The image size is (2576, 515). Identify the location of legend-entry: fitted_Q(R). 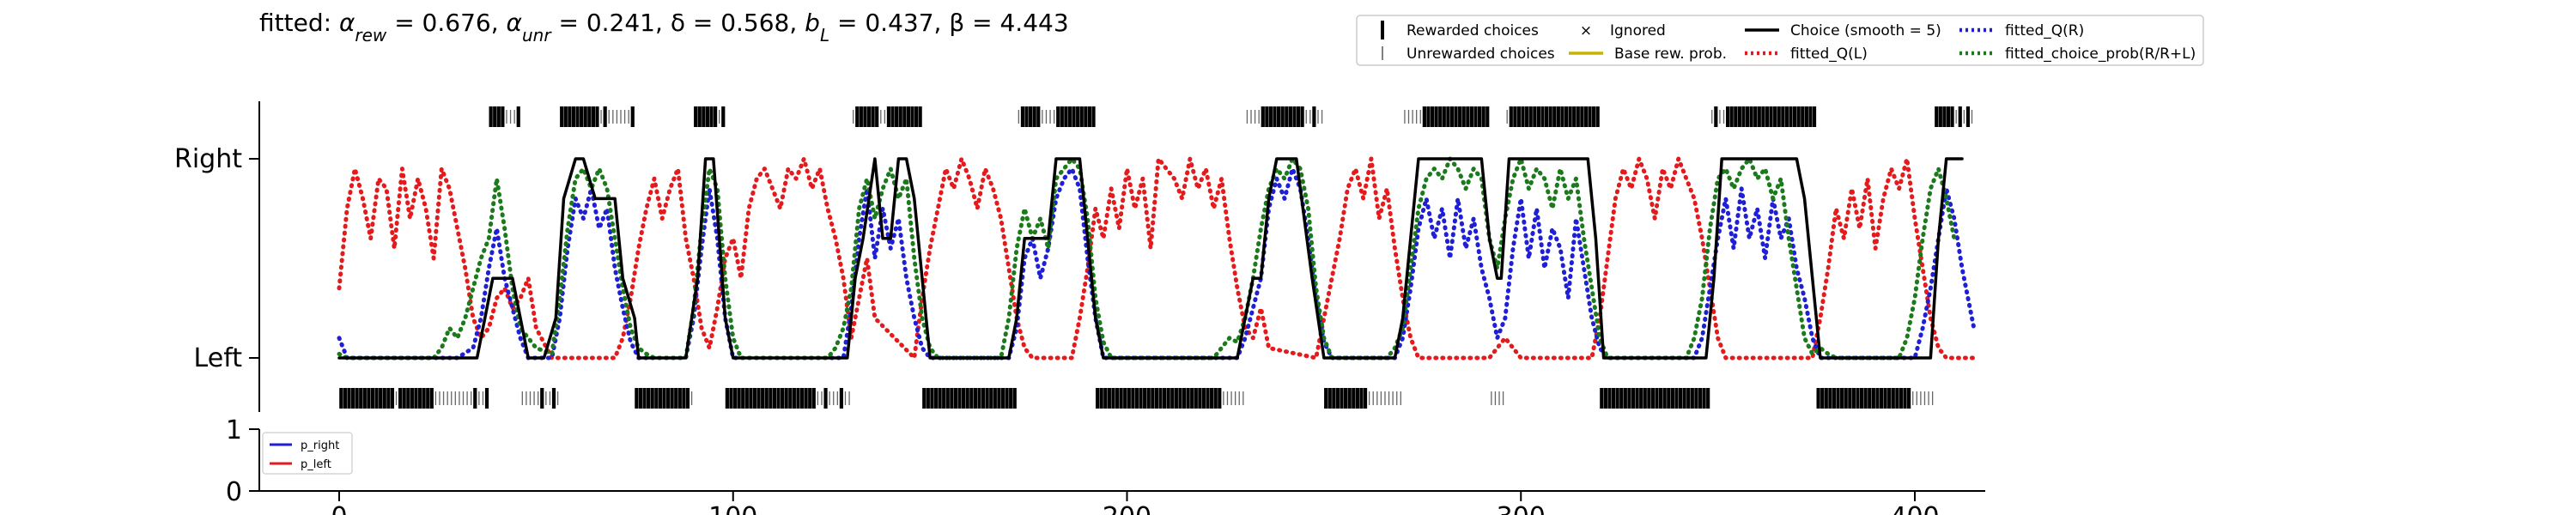
(2021, 30).